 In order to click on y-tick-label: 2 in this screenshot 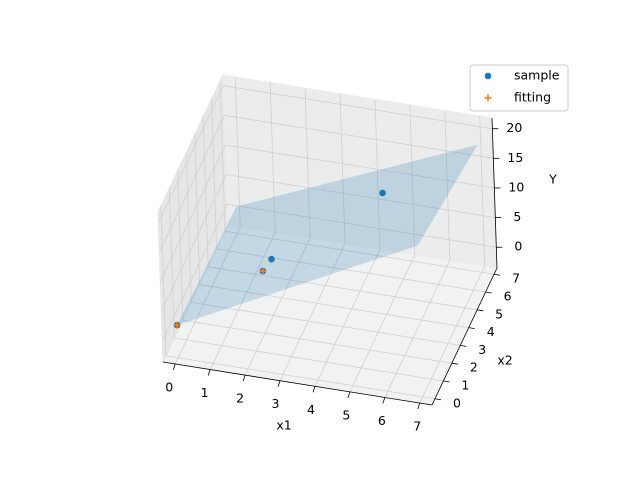, I will do `click(474, 367)`.